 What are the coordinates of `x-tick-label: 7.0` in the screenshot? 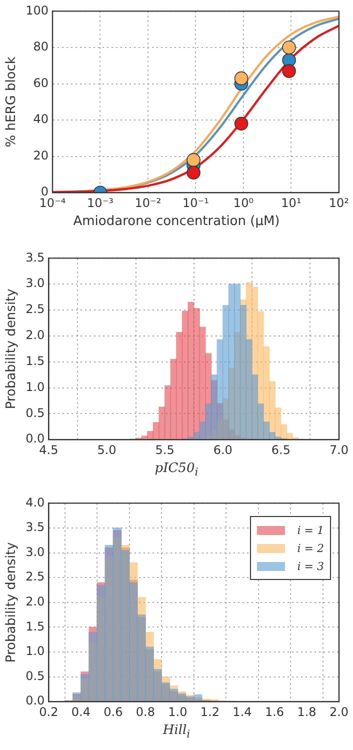 It's located at (339, 449).